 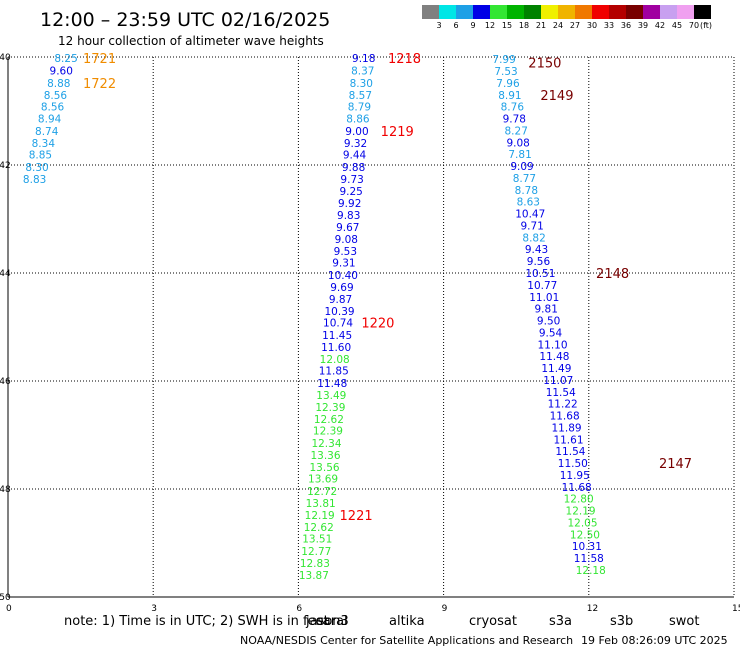 I want to click on x-tick-label: 3, so click(x=154, y=609).